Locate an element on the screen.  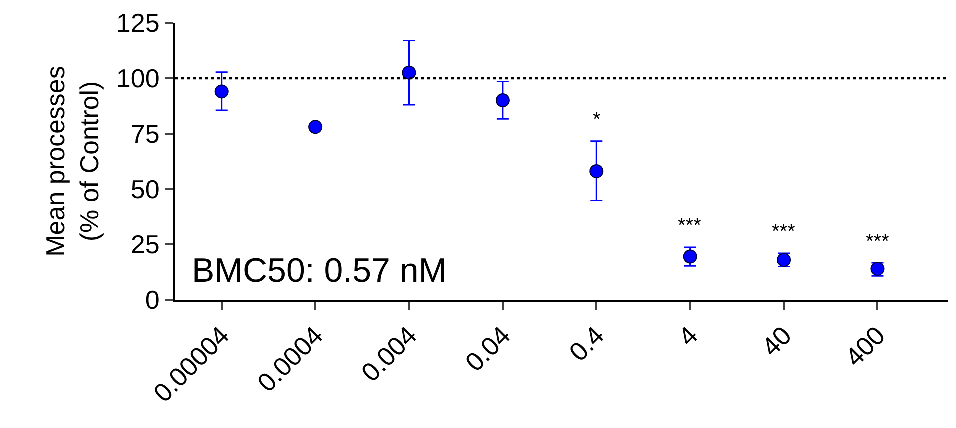
x-tick-label: 0.4 is located at coordinates (586, 344).